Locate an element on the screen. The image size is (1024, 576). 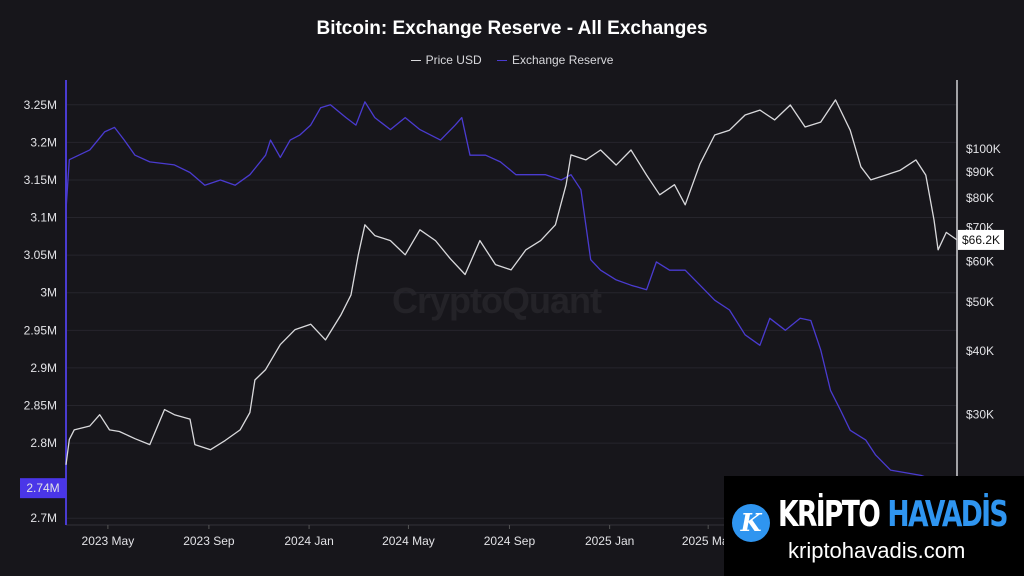
right-tick-label: $30K is located at coordinates (980, 415).